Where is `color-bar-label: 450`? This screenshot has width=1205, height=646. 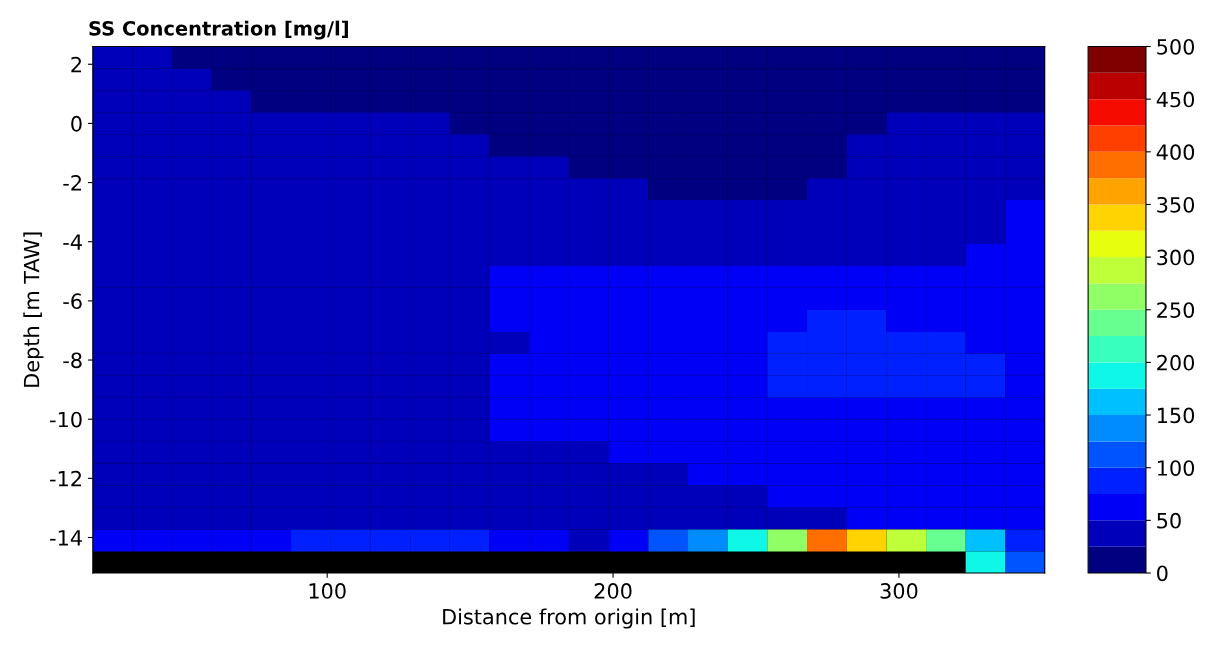 color-bar-label: 450 is located at coordinates (1175, 99).